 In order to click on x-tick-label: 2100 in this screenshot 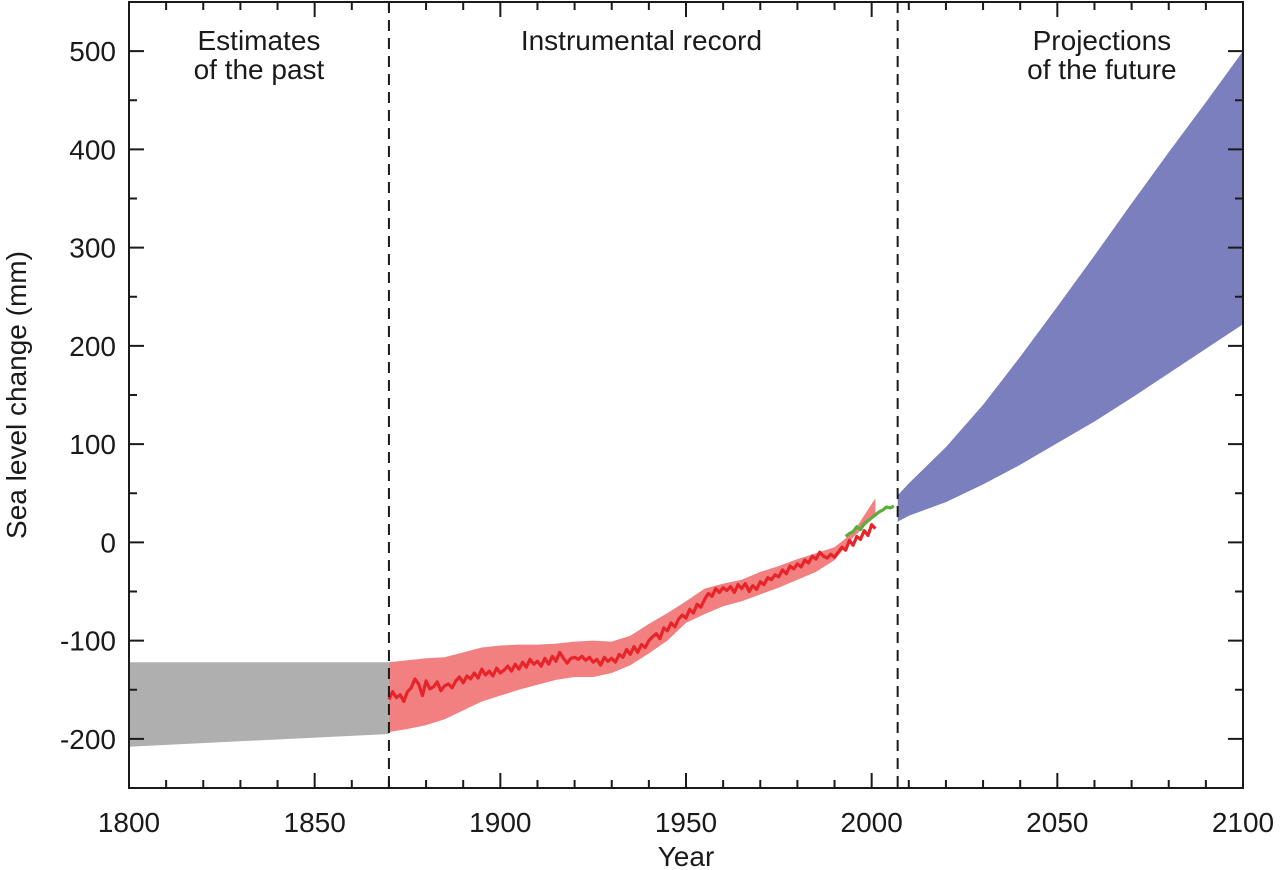, I will do `click(1243, 822)`.